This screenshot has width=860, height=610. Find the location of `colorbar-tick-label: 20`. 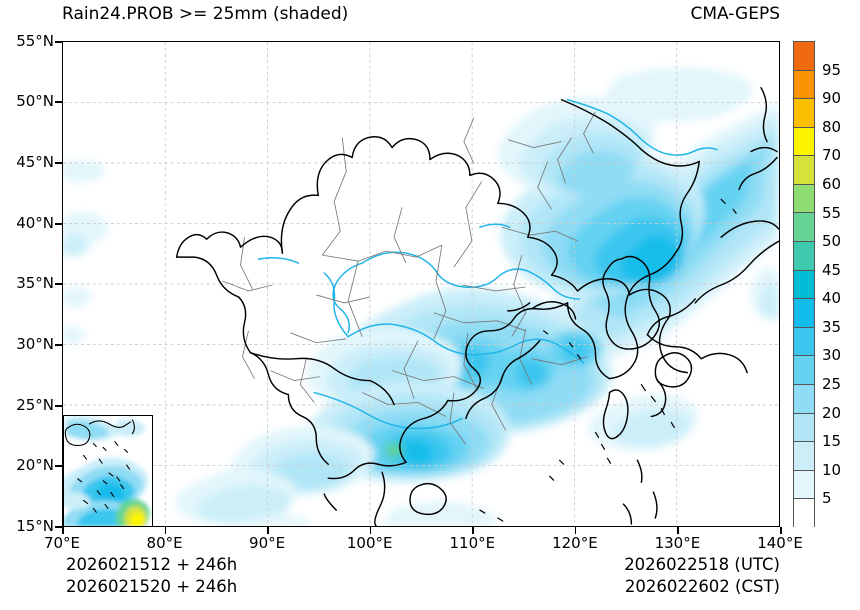

colorbar-tick-label: 20 is located at coordinates (832, 412).